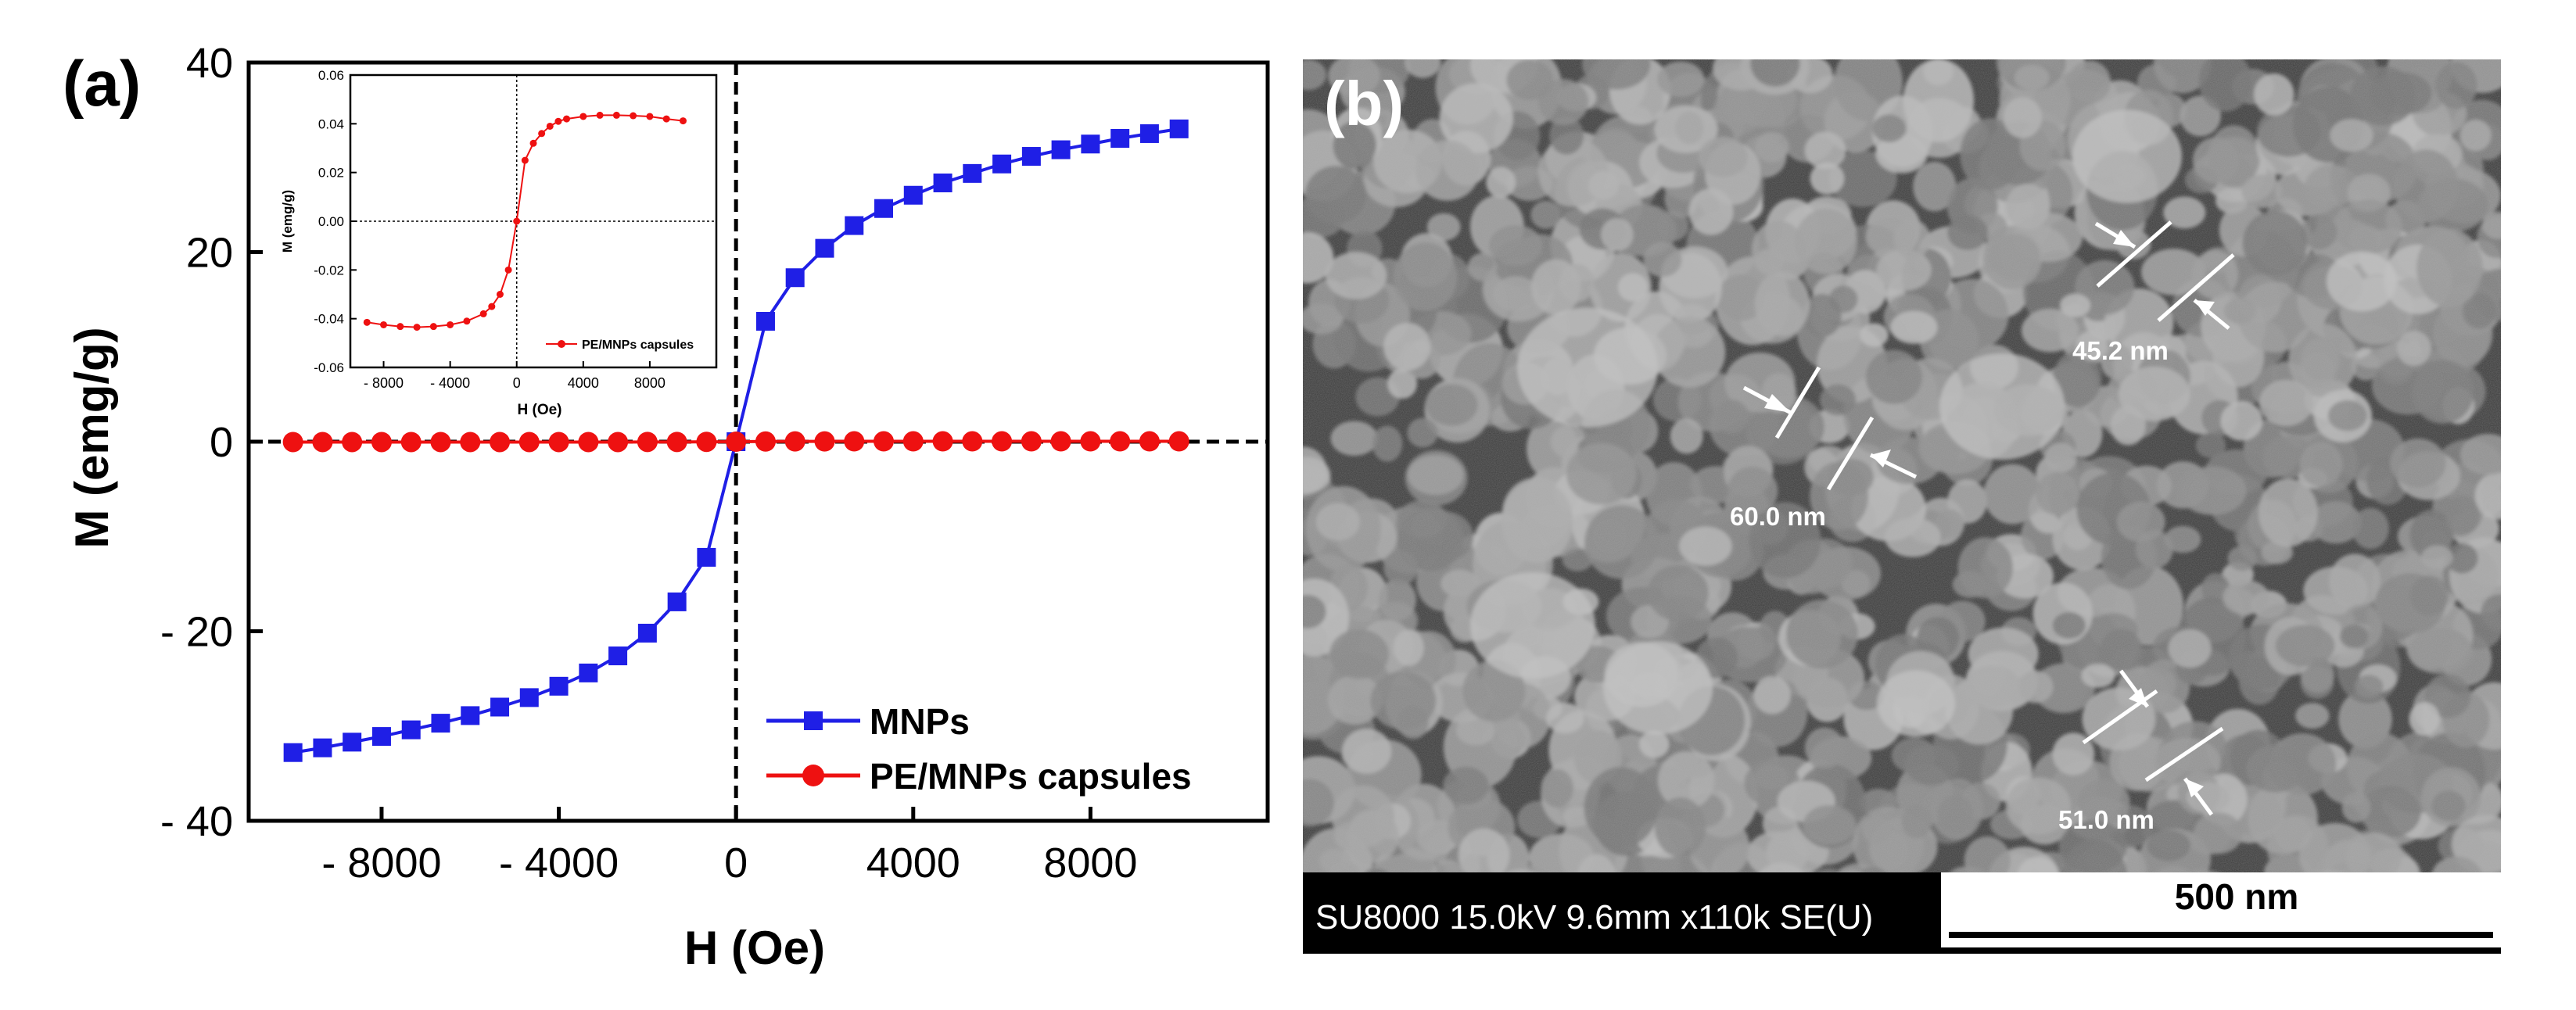 The image size is (2576, 1010). What do you see at coordinates (1364, 104) in the screenshot?
I see `panel-b-label: (b)` at bounding box center [1364, 104].